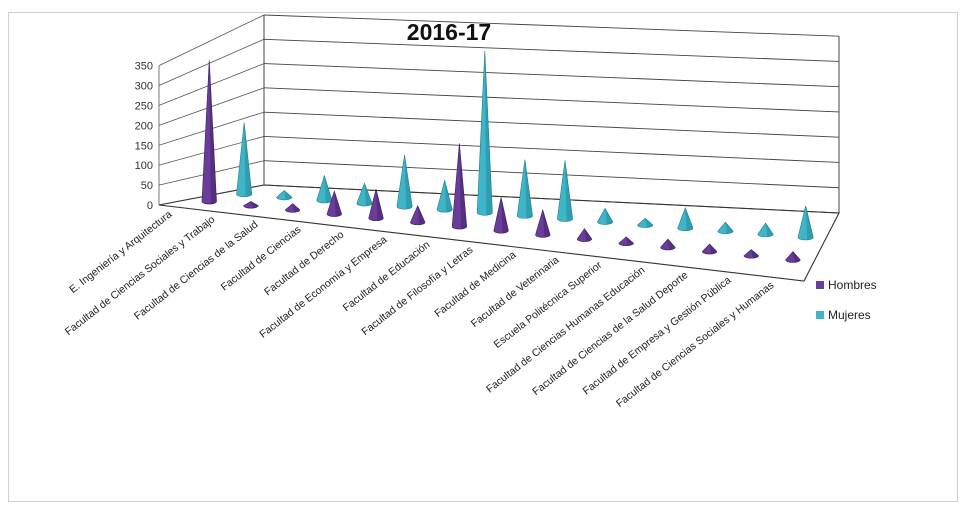 This screenshot has height=509, width=962. I want to click on category-label: Facultad de Veterinaria, so click(515, 292).